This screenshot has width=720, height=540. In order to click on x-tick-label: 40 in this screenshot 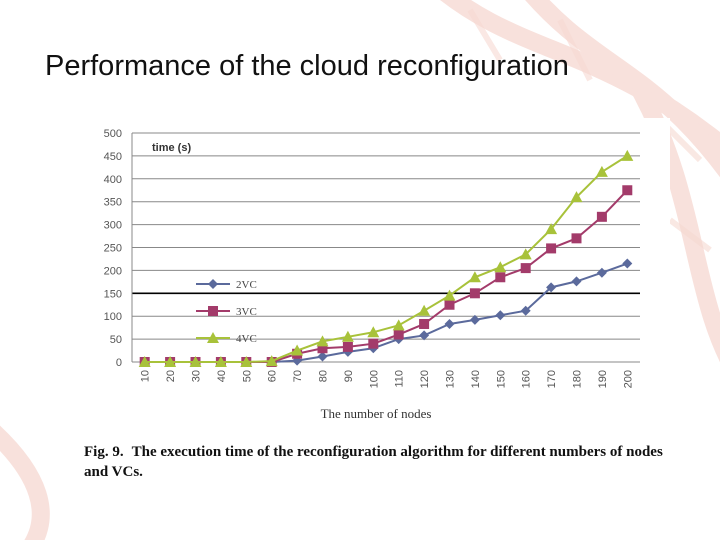, I will do `click(222, 376)`.